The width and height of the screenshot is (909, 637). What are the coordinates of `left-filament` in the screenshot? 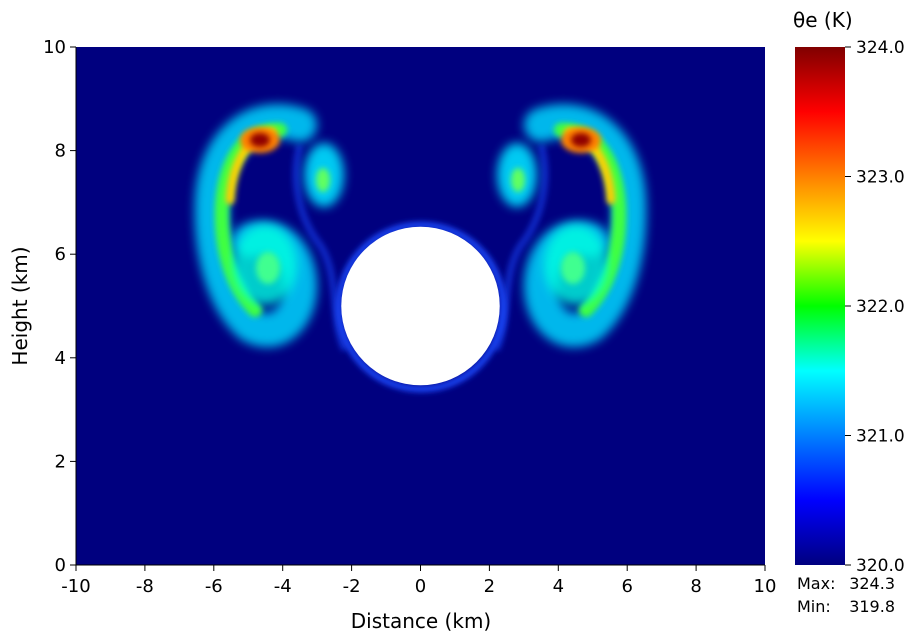 It's located at (320, 248).